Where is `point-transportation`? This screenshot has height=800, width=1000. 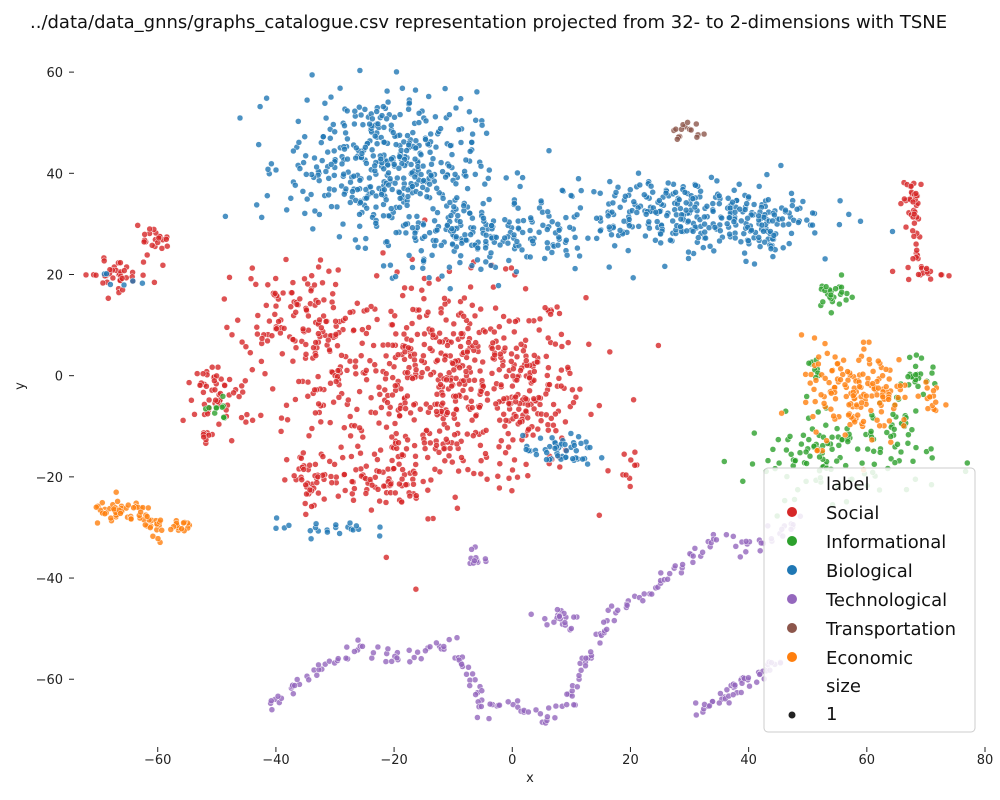
point-transportation is located at coordinates (677, 139).